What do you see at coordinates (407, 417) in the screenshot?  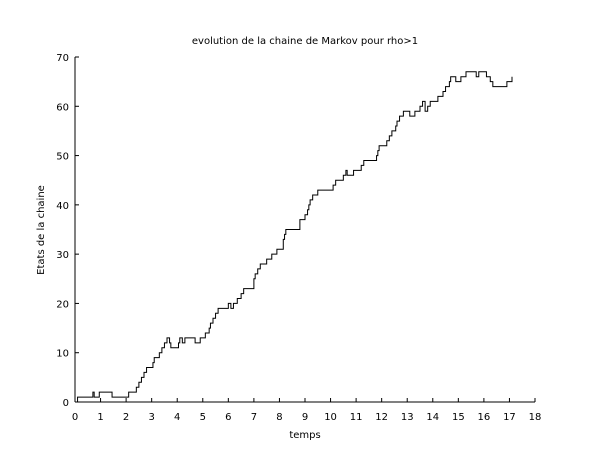 I see `x-tick-label: 13` at bounding box center [407, 417].